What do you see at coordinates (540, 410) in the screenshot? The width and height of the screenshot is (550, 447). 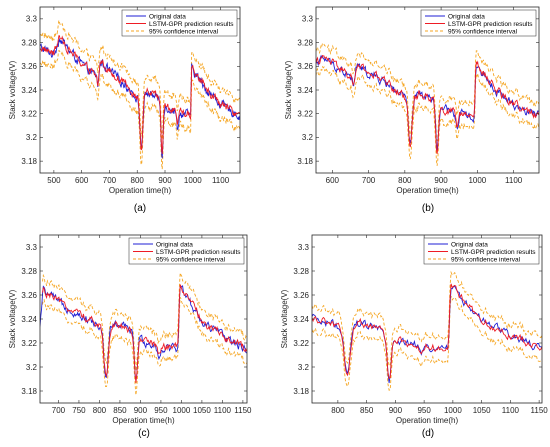 I see `x-tick-label: 1150` at bounding box center [540, 410].